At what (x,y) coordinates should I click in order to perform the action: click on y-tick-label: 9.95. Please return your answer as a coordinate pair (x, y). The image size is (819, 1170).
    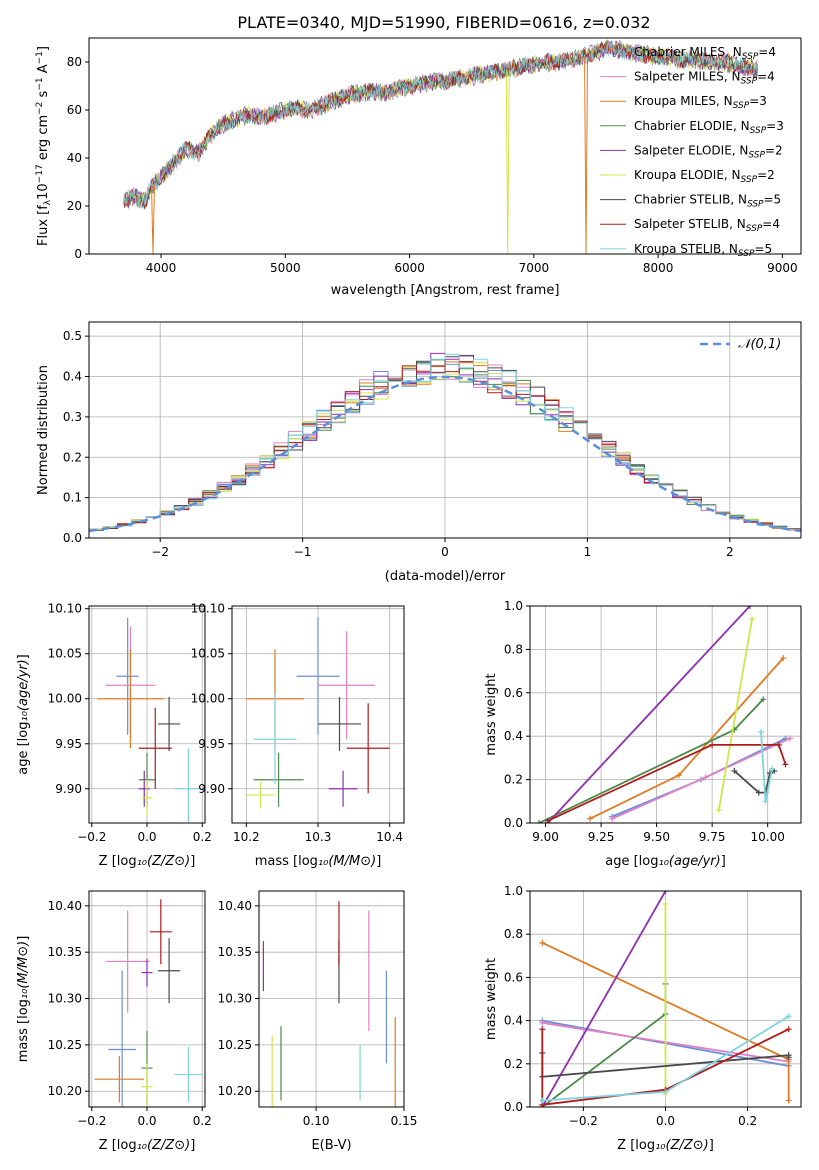
    Looking at the image, I should click on (211, 744).